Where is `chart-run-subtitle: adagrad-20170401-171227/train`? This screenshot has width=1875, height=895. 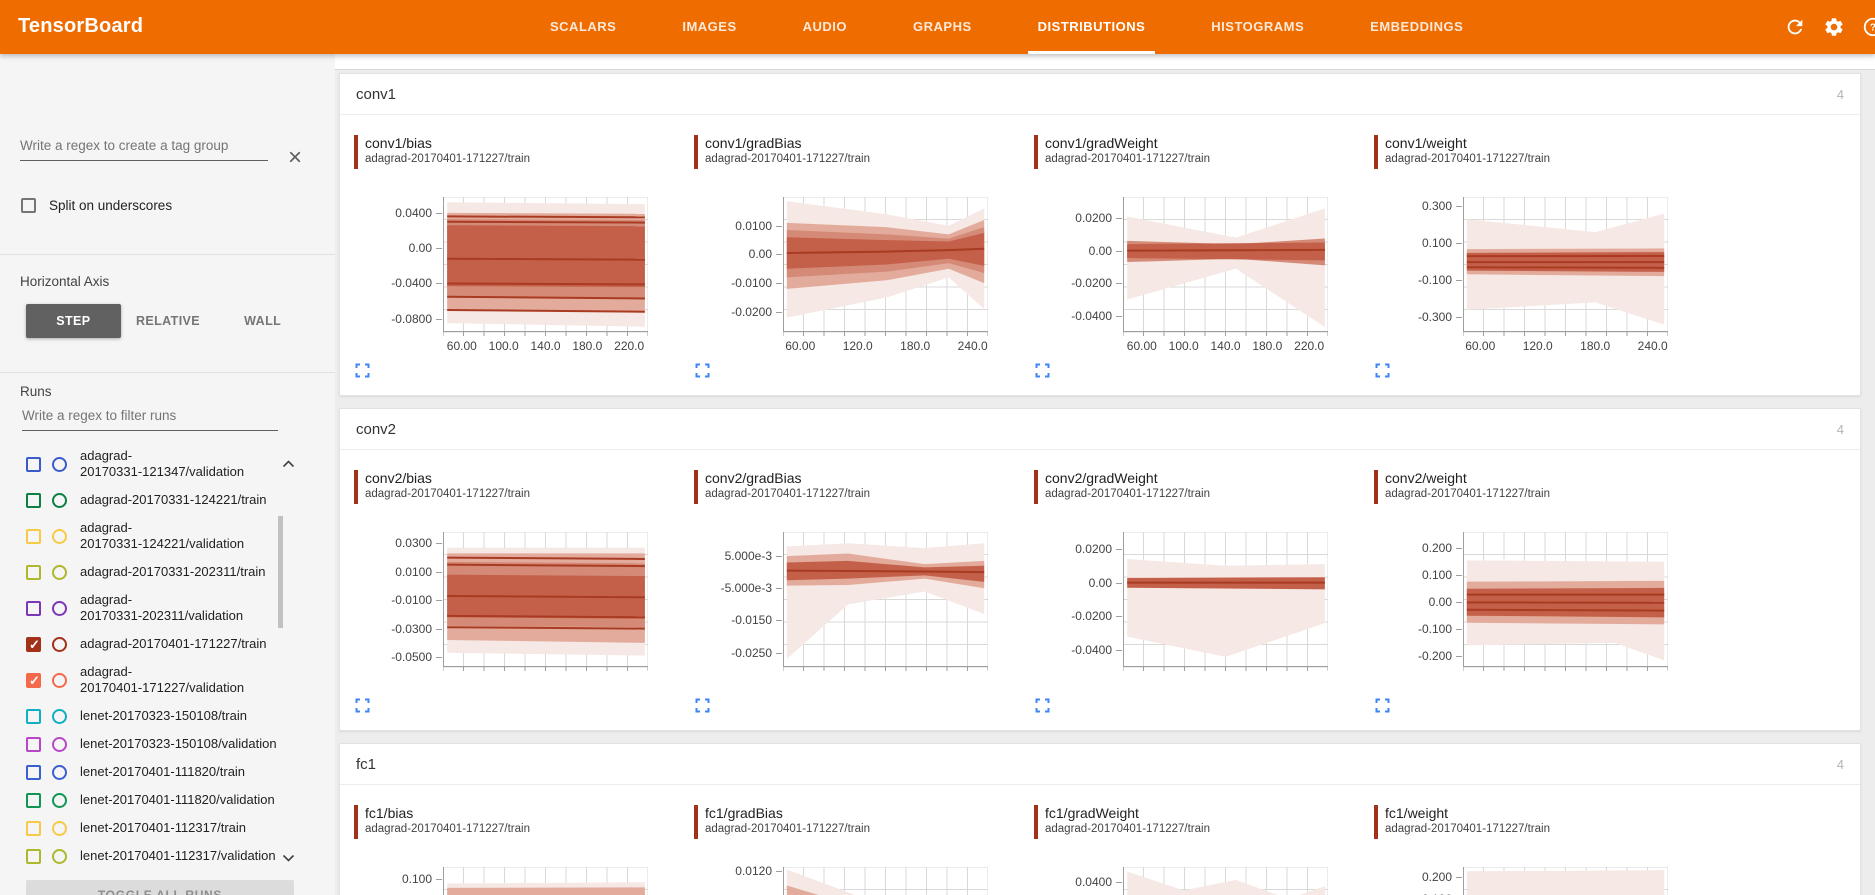
chart-run-subtitle: adagrad-20170401-171227/train is located at coordinates (787, 494).